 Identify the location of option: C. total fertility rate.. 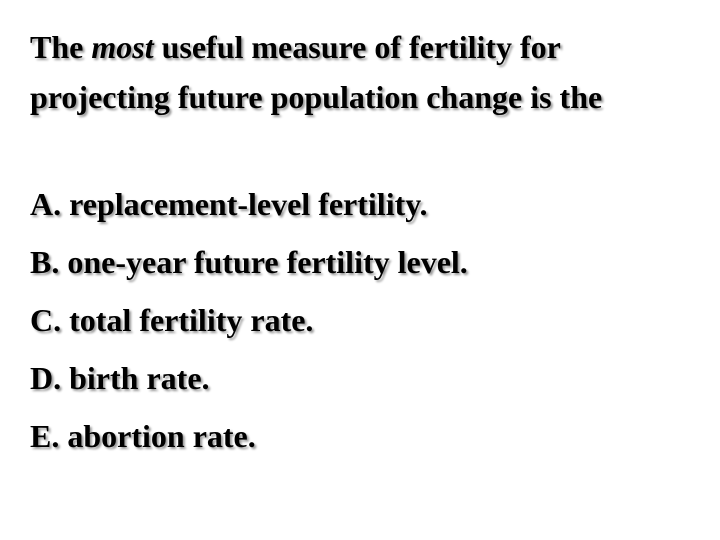
(172, 320).